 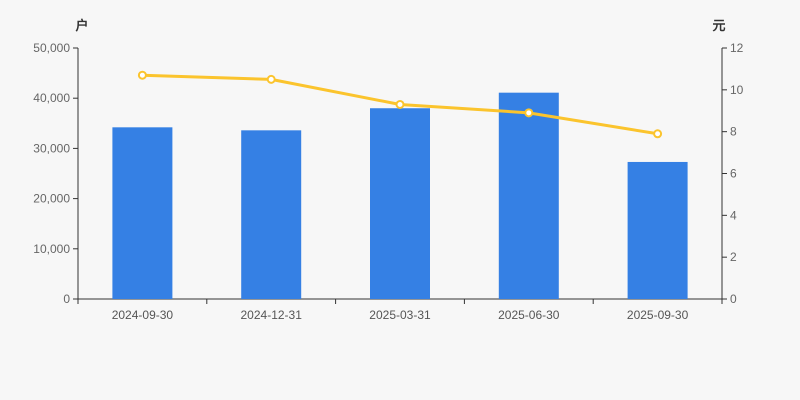 What do you see at coordinates (658, 315) in the screenshot?
I see `x-axis-category-label: 2025-09-30` at bounding box center [658, 315].